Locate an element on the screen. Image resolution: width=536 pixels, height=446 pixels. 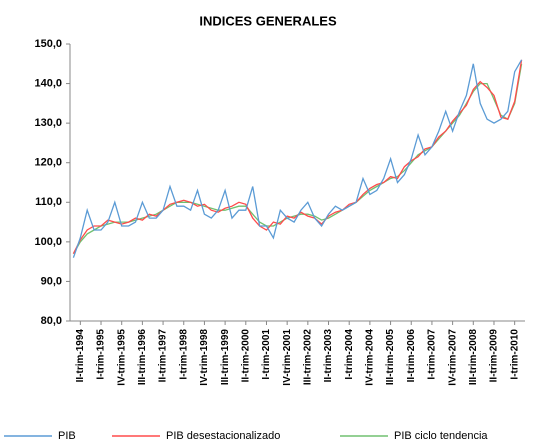
y-tick-label: 130,0 is located at coordinates (48, 123).